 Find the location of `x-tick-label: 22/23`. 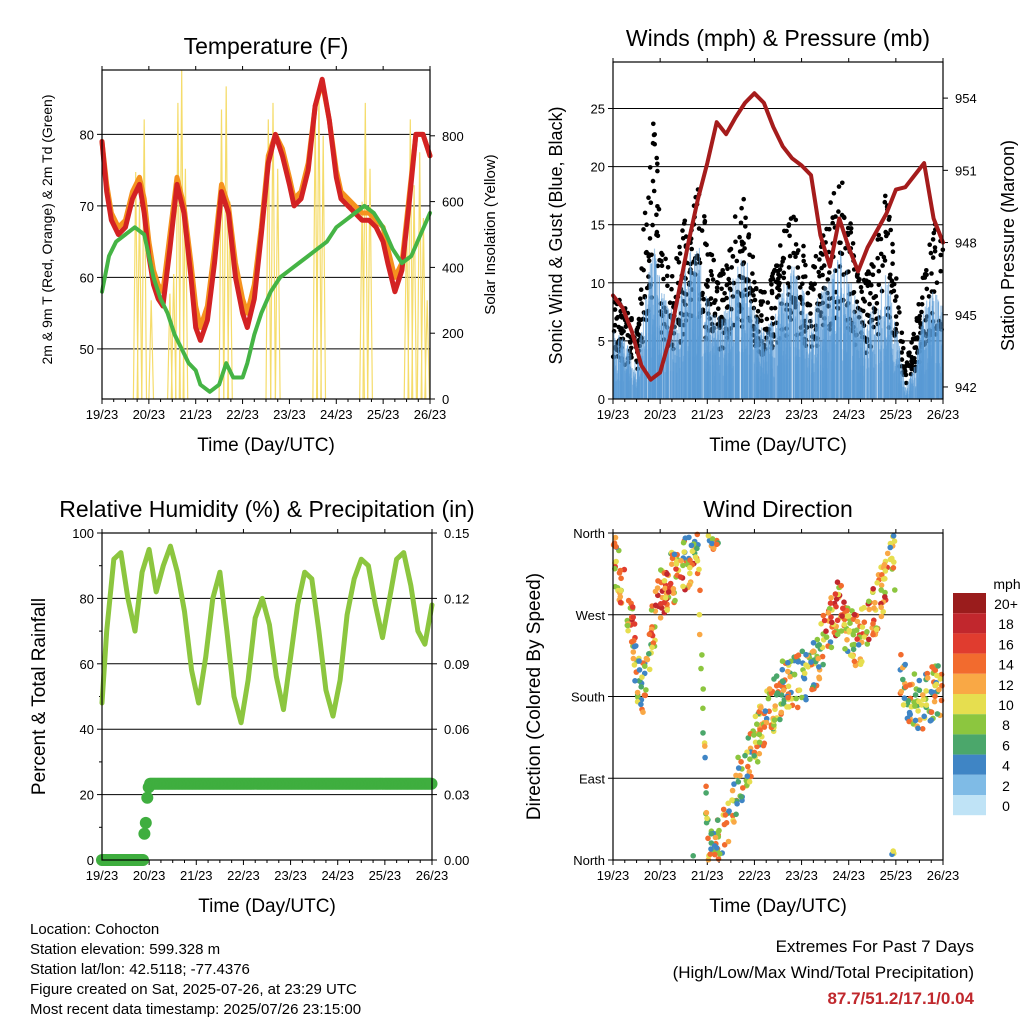

x-tick-label: 22/23 is located at coordinates (242, 414).